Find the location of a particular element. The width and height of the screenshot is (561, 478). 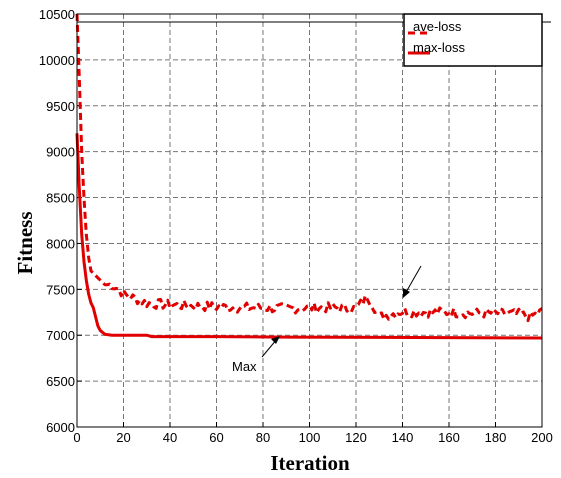

legend: ave-loss max-loss is located at coordinates (473, 40).